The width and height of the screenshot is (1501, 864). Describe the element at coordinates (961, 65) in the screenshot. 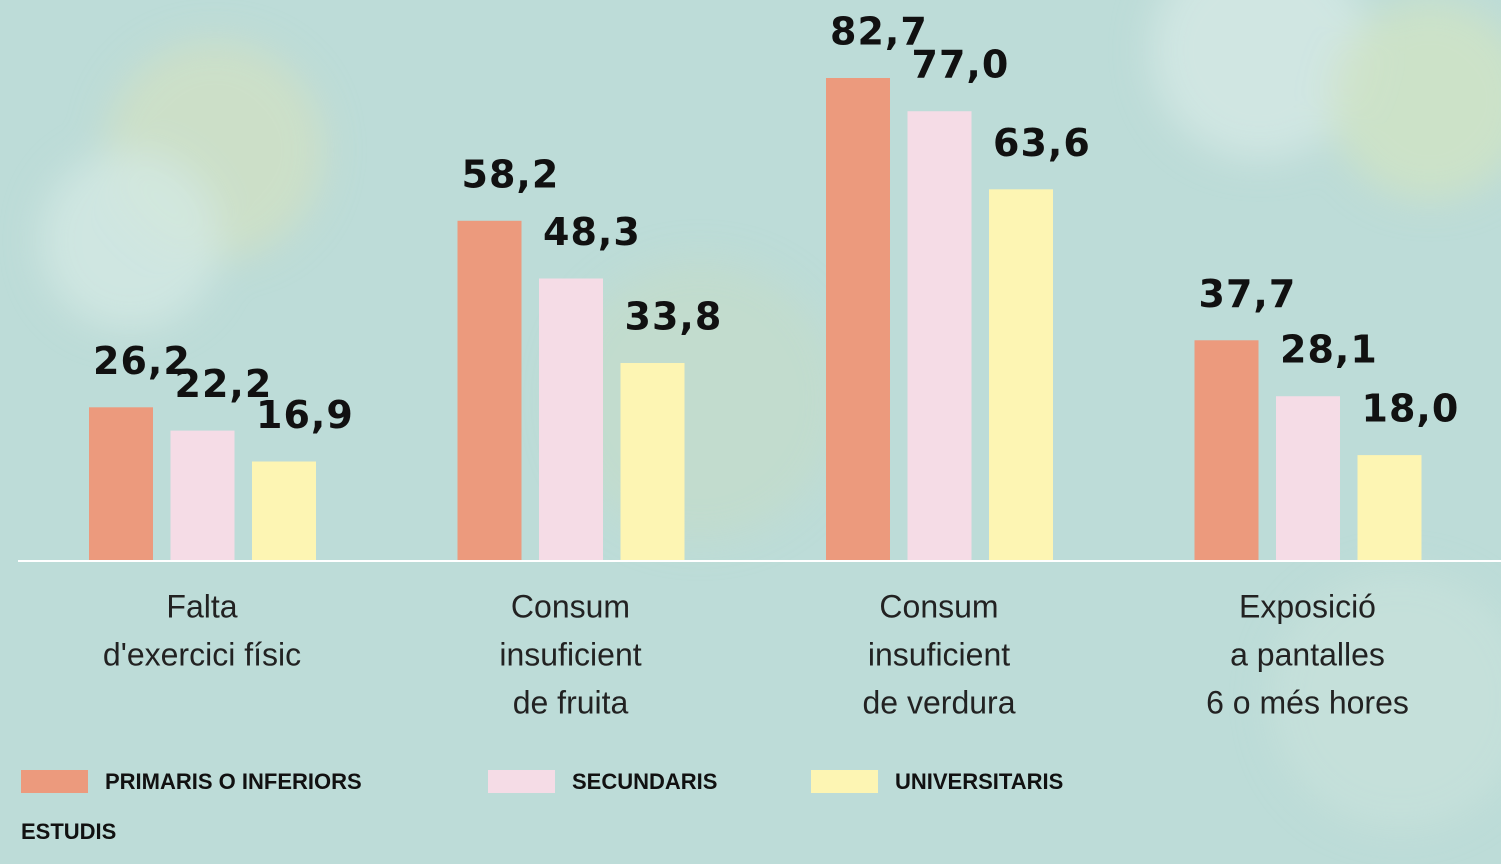

I see `value-label: 77,0` at that location.